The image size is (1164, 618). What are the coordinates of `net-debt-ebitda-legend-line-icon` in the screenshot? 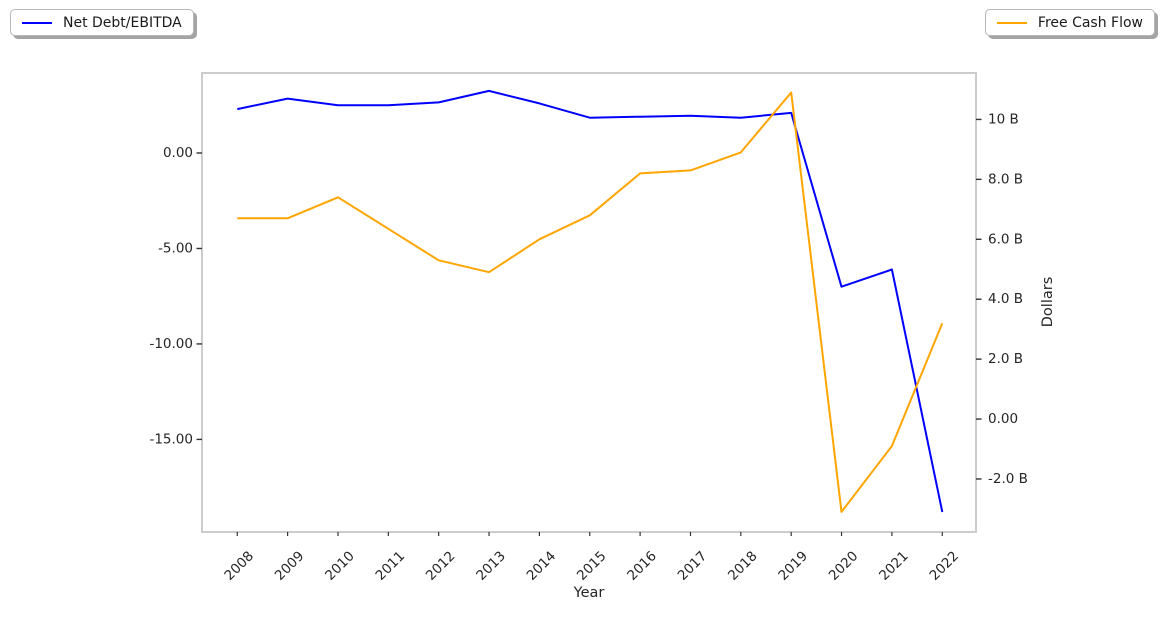 It's located at (37, 22).